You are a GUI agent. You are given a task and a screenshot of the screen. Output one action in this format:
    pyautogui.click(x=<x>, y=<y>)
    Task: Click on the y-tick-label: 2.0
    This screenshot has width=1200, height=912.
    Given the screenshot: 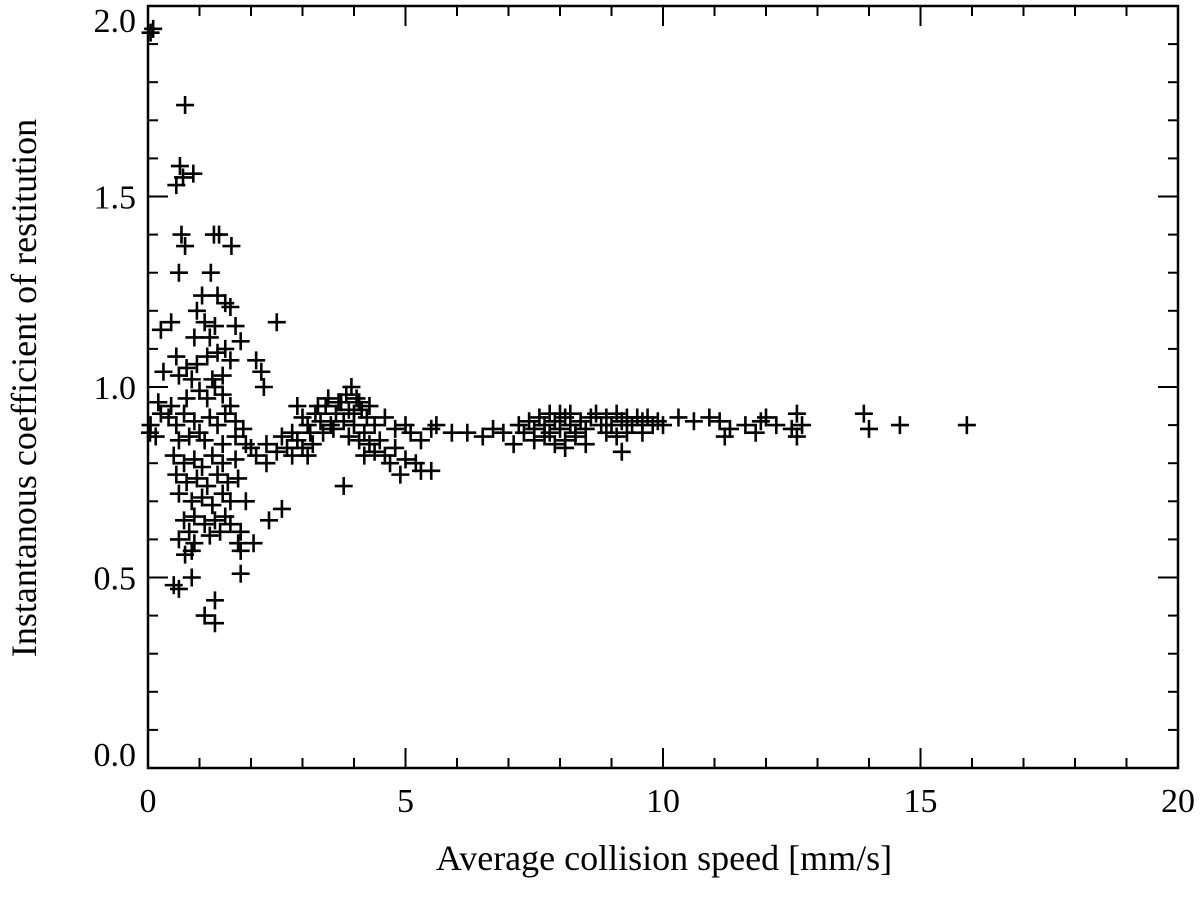 What is the action you would take?
    pyautogui.click(x=115, y=21)
    